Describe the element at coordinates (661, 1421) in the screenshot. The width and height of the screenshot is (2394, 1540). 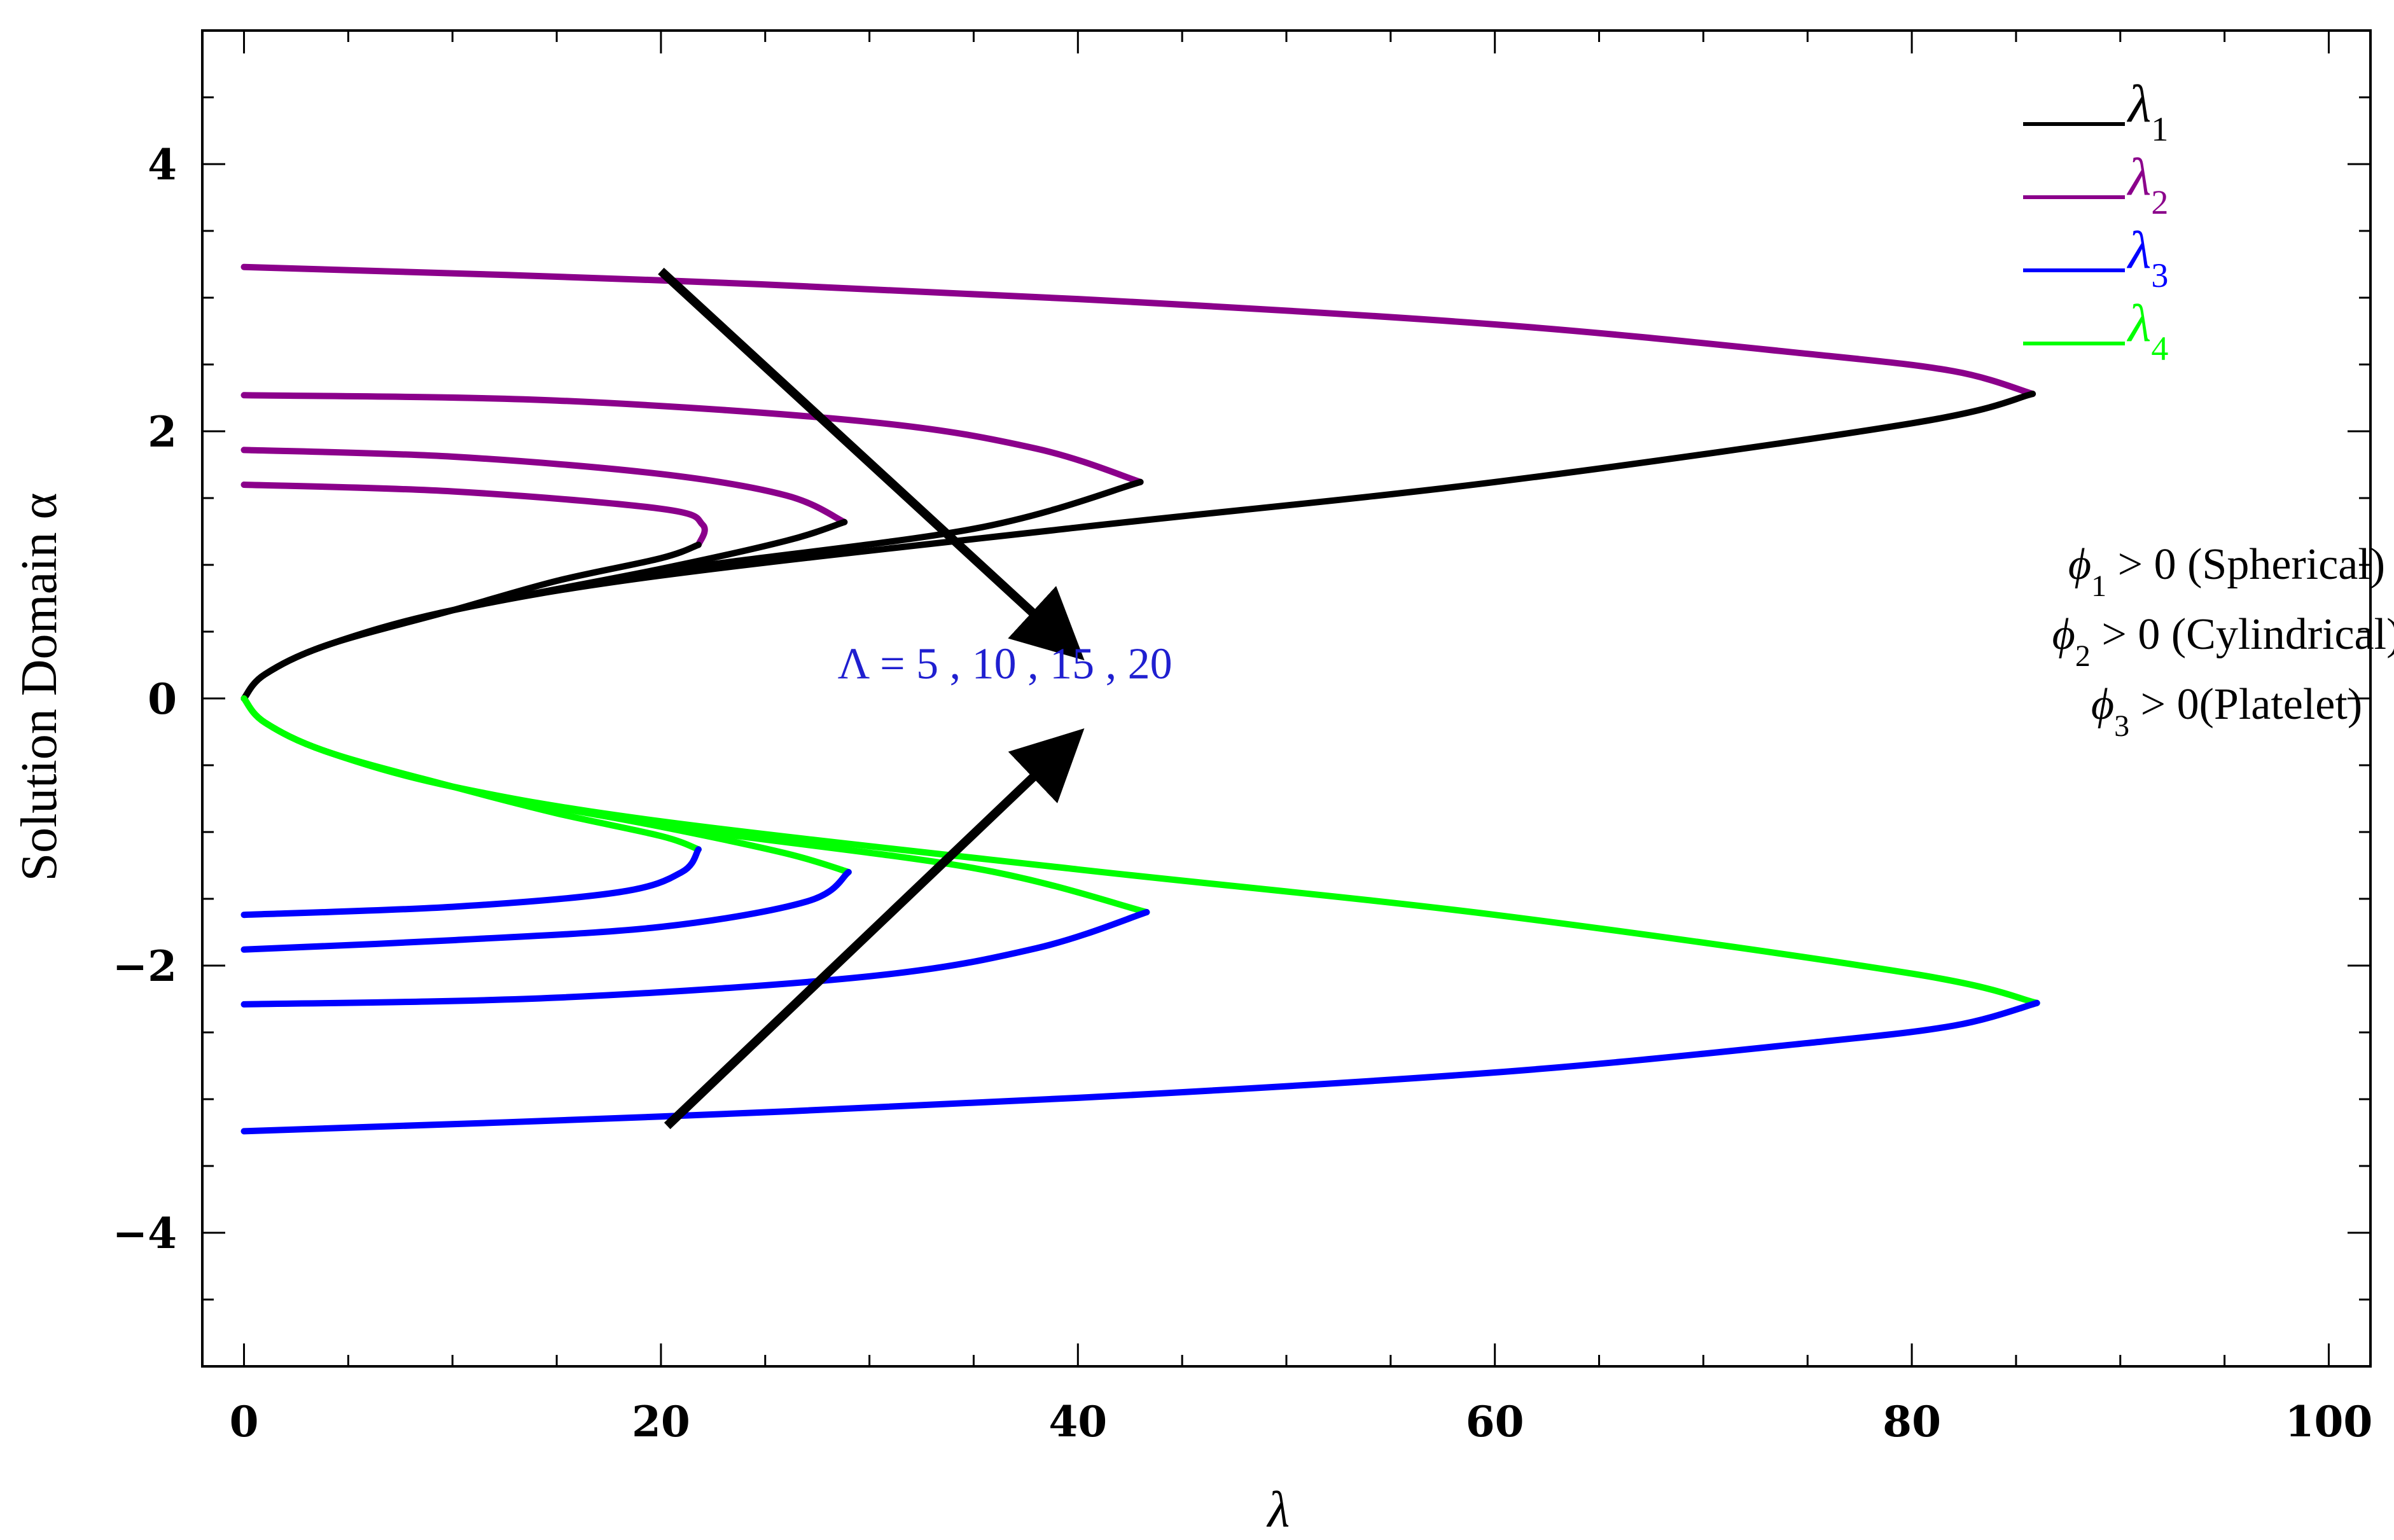
I see `x-tick-label: 20` at that location.